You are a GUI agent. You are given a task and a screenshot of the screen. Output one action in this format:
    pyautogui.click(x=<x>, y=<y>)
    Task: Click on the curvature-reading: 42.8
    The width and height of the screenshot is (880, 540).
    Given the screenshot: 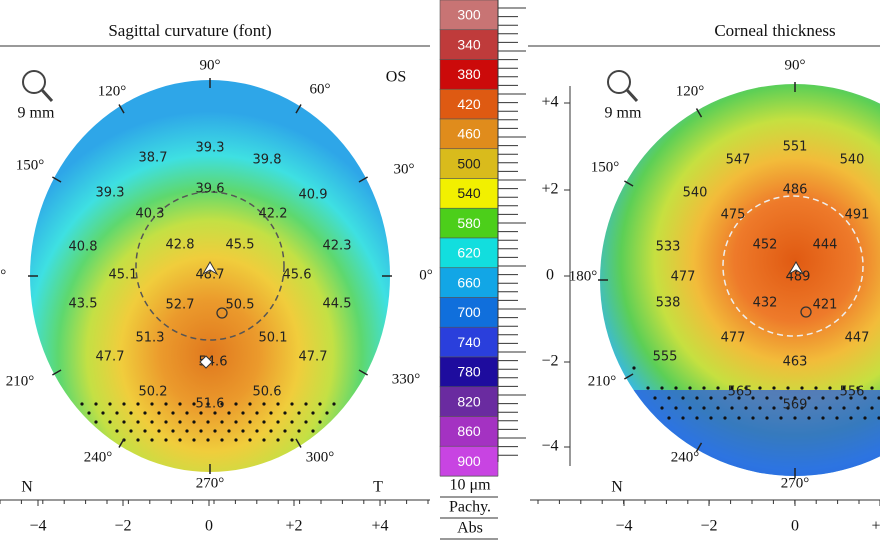 What is the action you would take?
    pyautogui.click(x=180, y=245)
    